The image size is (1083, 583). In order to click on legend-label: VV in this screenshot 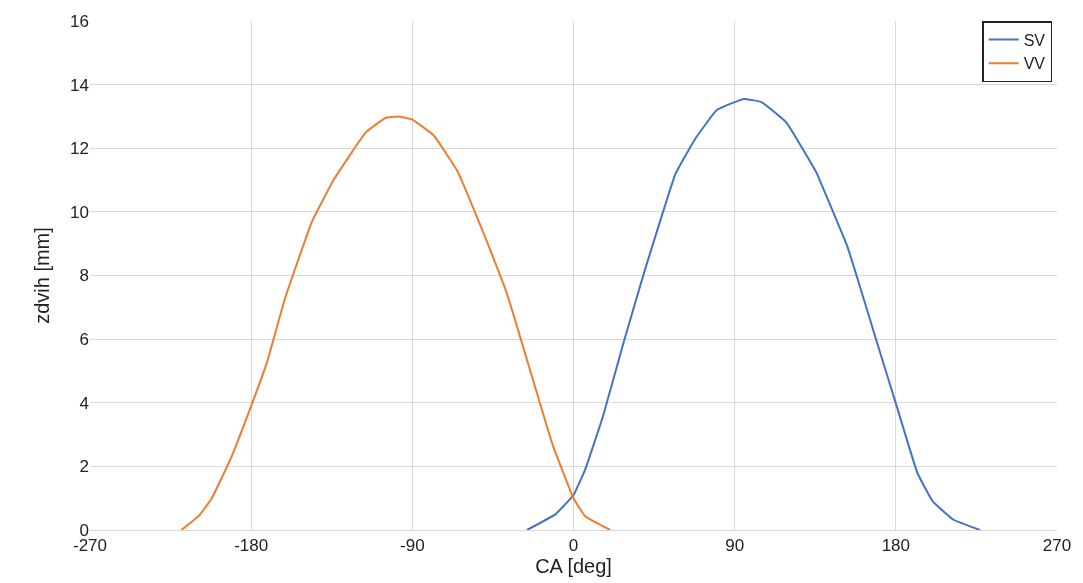, I will do `click(1034, 64)`.